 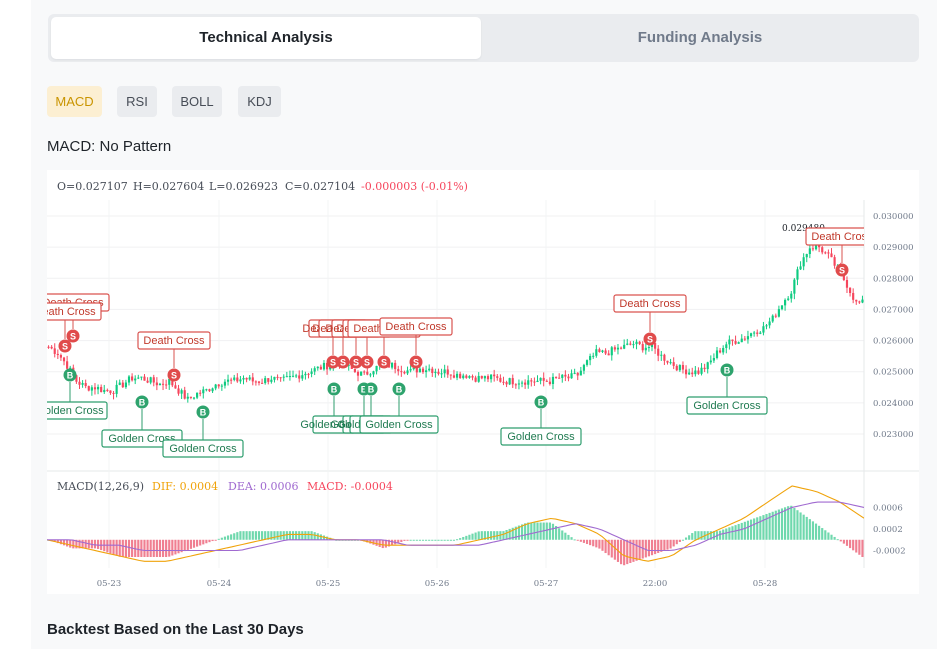 I want to click on indicator-rsi-button: RSI, so click(x=137, y=101).